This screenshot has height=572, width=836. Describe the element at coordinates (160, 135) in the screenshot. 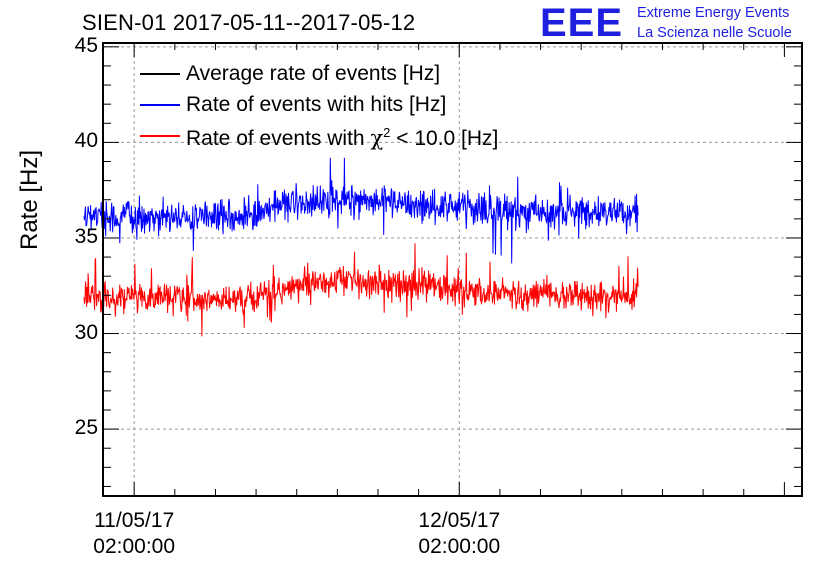

I see `legend-swatch-red` at that location.